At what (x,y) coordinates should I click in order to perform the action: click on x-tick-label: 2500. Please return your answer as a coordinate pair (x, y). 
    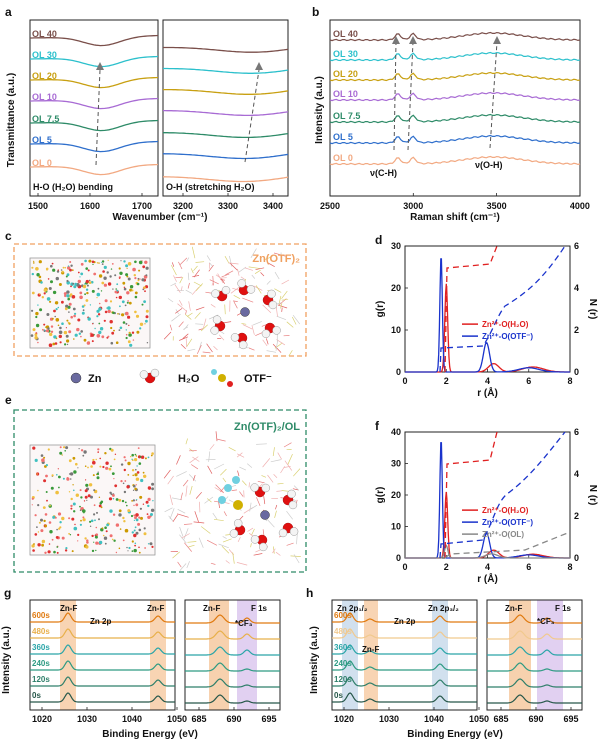
    Looking at the image, I should click on (330, 206).